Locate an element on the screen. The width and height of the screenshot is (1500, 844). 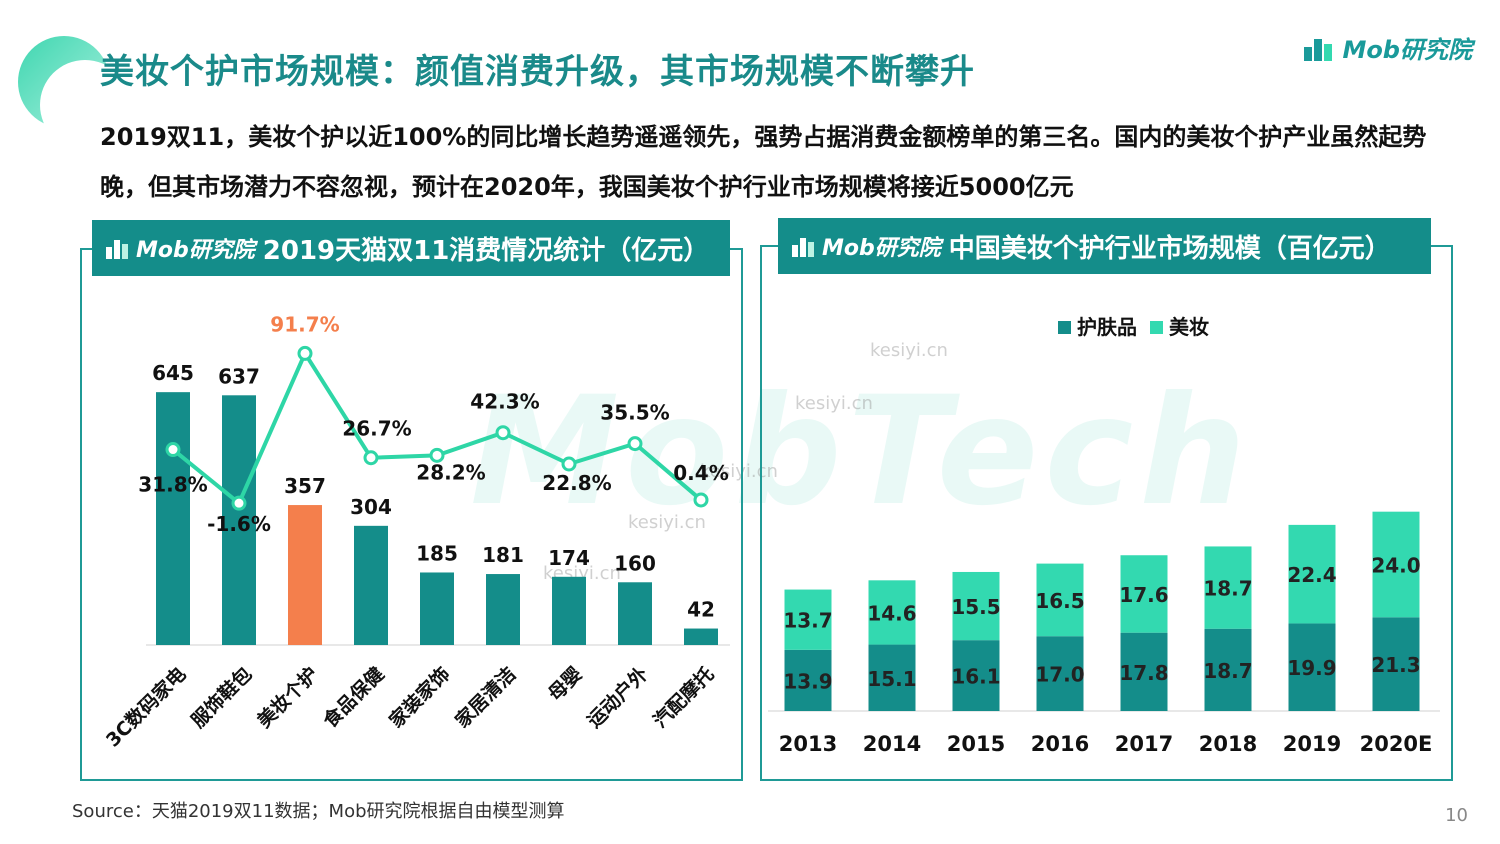
growth-label: 91.7% is located at coordinates (304, 324).